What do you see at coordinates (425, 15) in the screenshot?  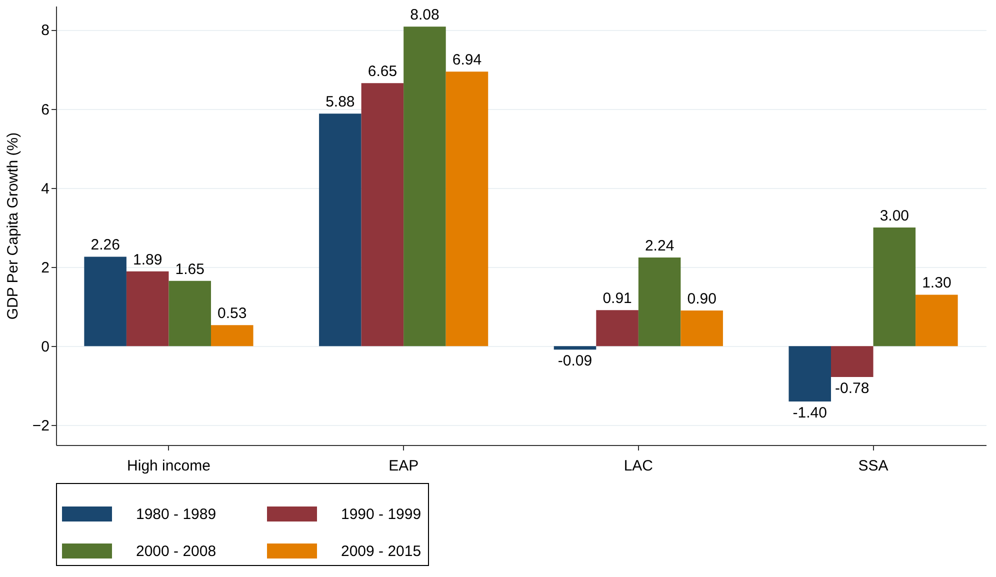 I see `data-label: 8.08` at bounding box center [425, 15].